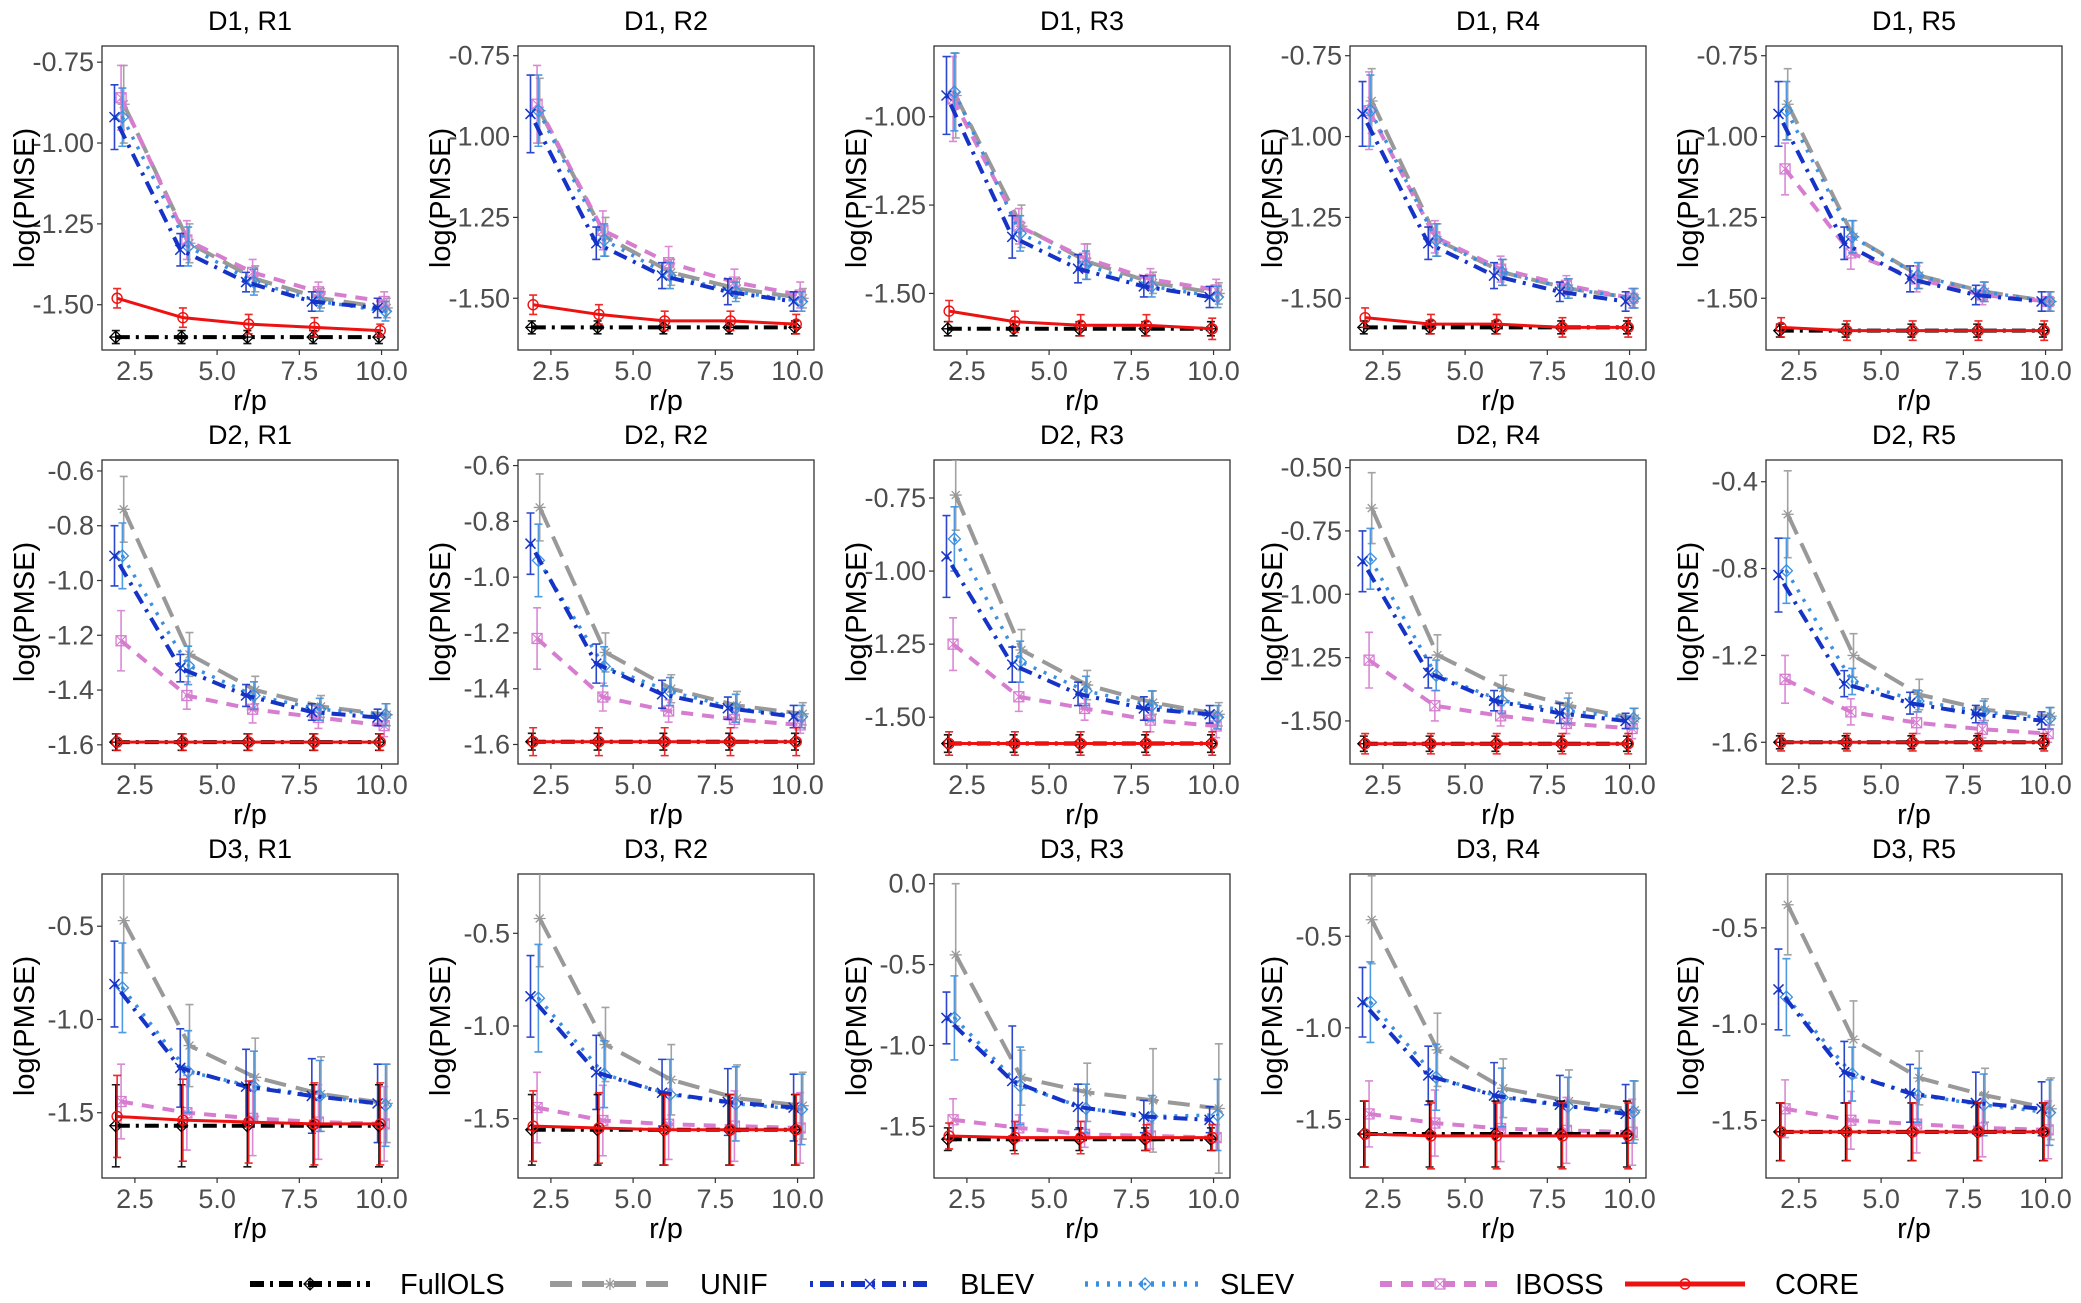  Describe the element at coordinates (1311, 468) in the screenshot. I see `y-tick-label: -0.50` at that location.